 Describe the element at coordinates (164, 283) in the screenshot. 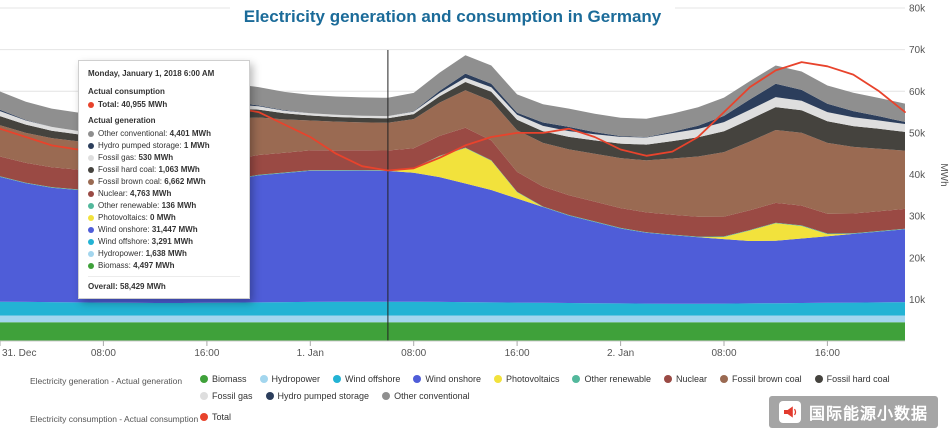

I see `tooltip-overall: Overall: 58,429 MWh` at that location.